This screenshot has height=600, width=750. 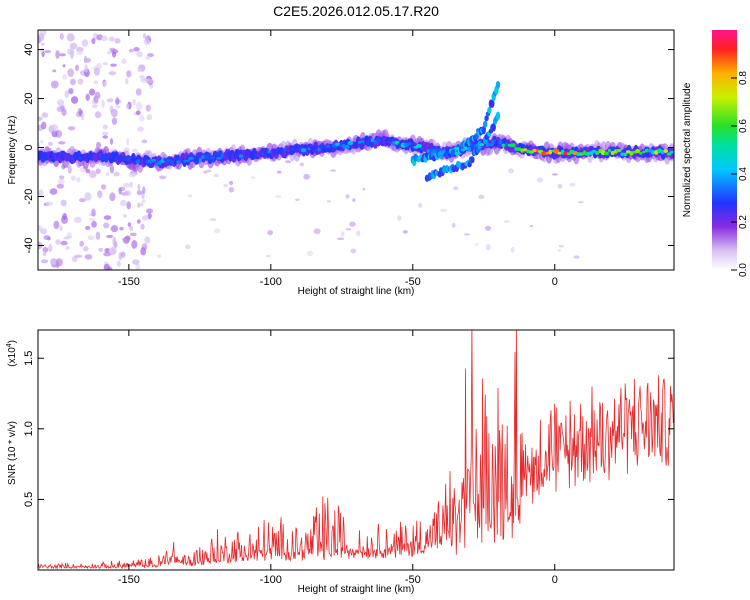 What do you see at coordinates (12, 150) in the screenshot?
I see `spectrogram-y-axis-label: Frequency (Hz)` at bounding box center [12, 150].